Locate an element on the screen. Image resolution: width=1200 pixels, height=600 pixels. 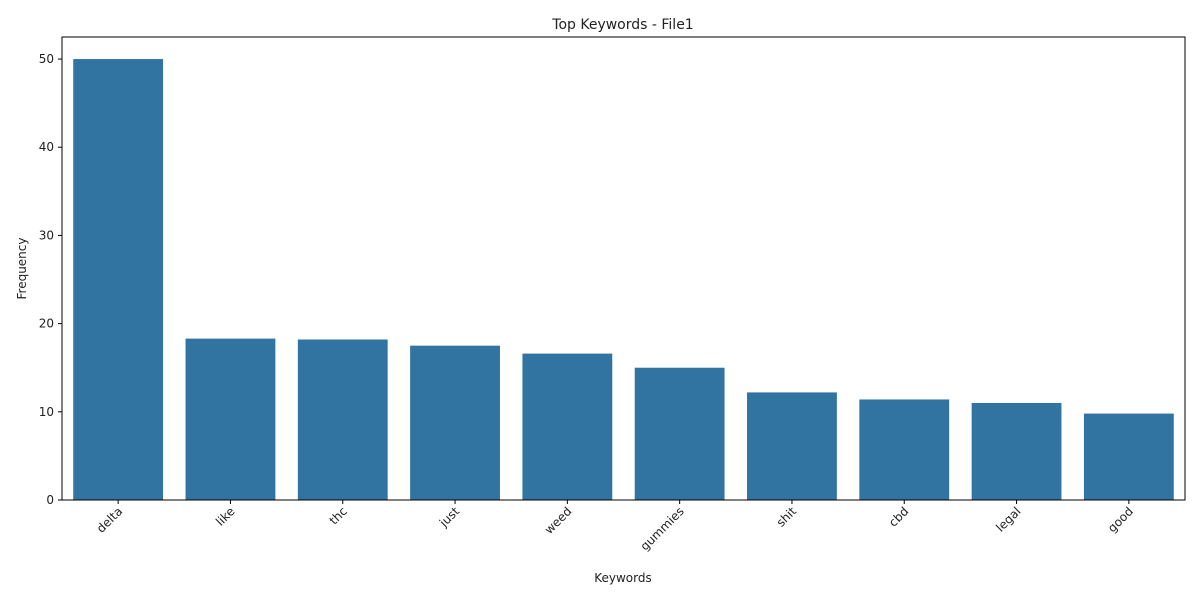
x-tick-label: cbd is located at coordinates (898, 516).